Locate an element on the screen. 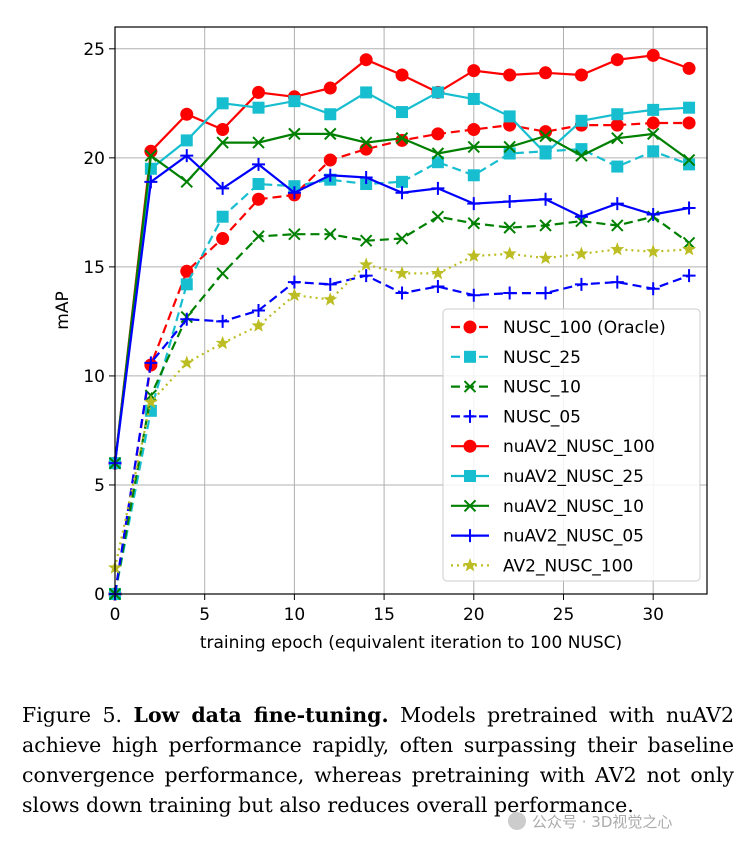 This screenshot has width=752, height=854. legend-item: NUSC_05 is located at coordinates (516, 417).